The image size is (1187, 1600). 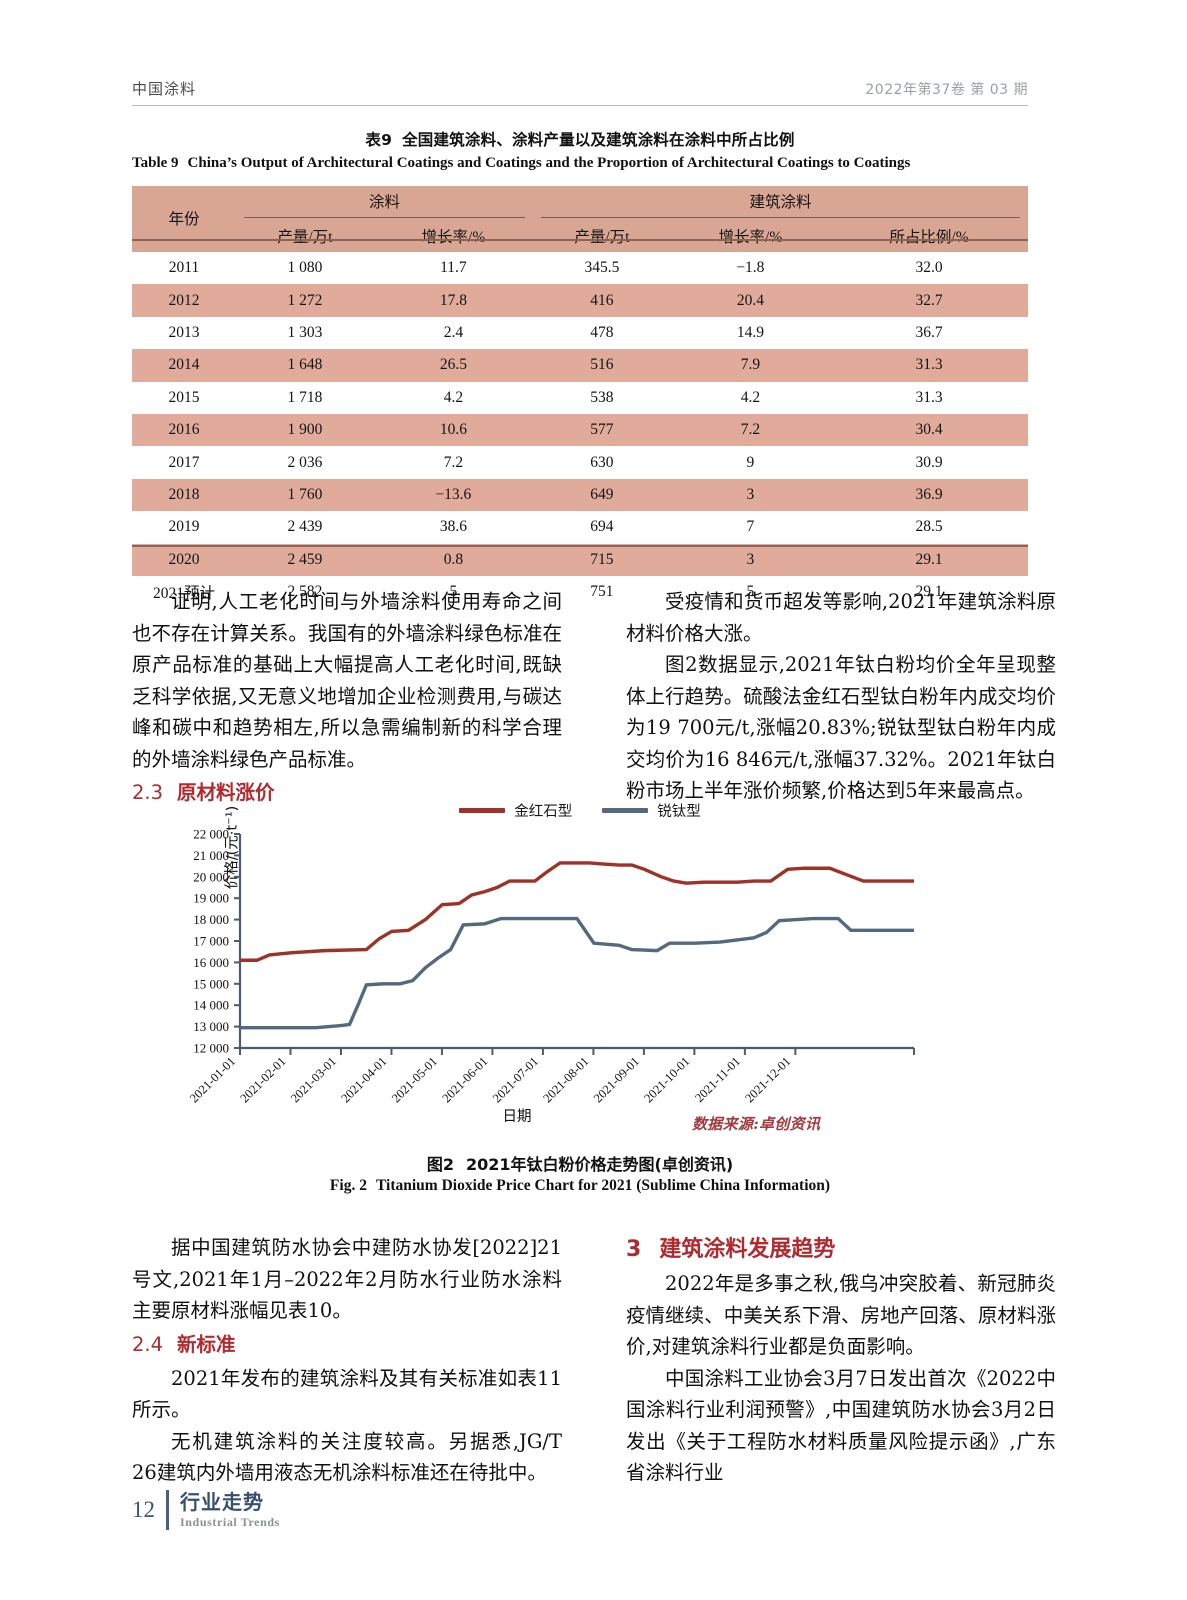 I want to click on table-row: 2015 1 718 4.2 538 4.2 31.3, so click(x=580, y=397).